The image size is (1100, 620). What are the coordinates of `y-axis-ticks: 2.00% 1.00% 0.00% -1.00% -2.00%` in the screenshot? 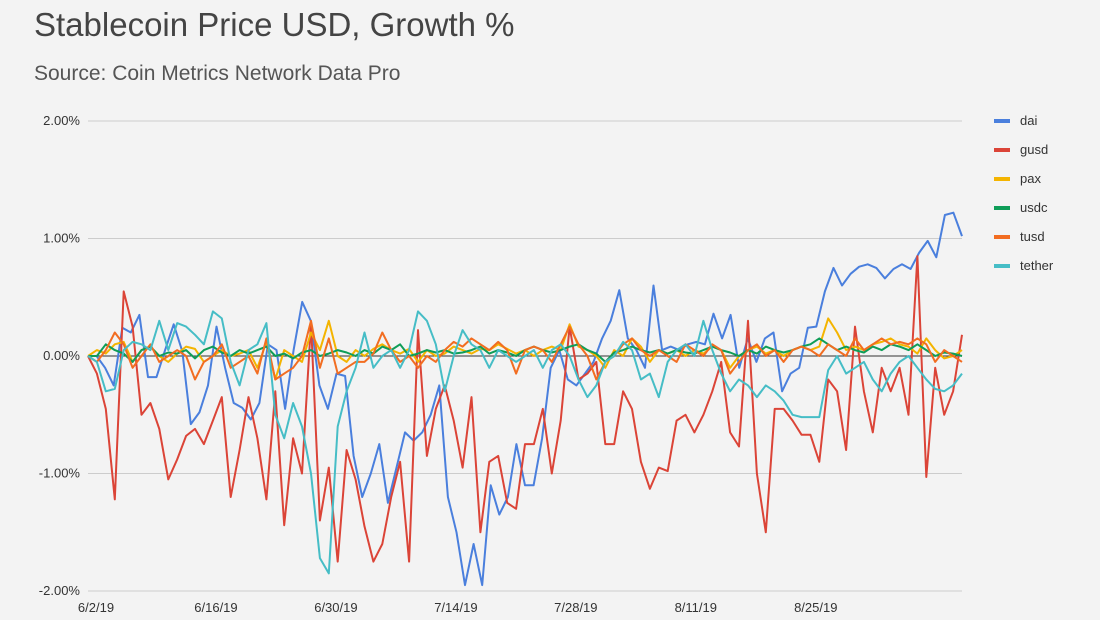 It's located at (60, 355).